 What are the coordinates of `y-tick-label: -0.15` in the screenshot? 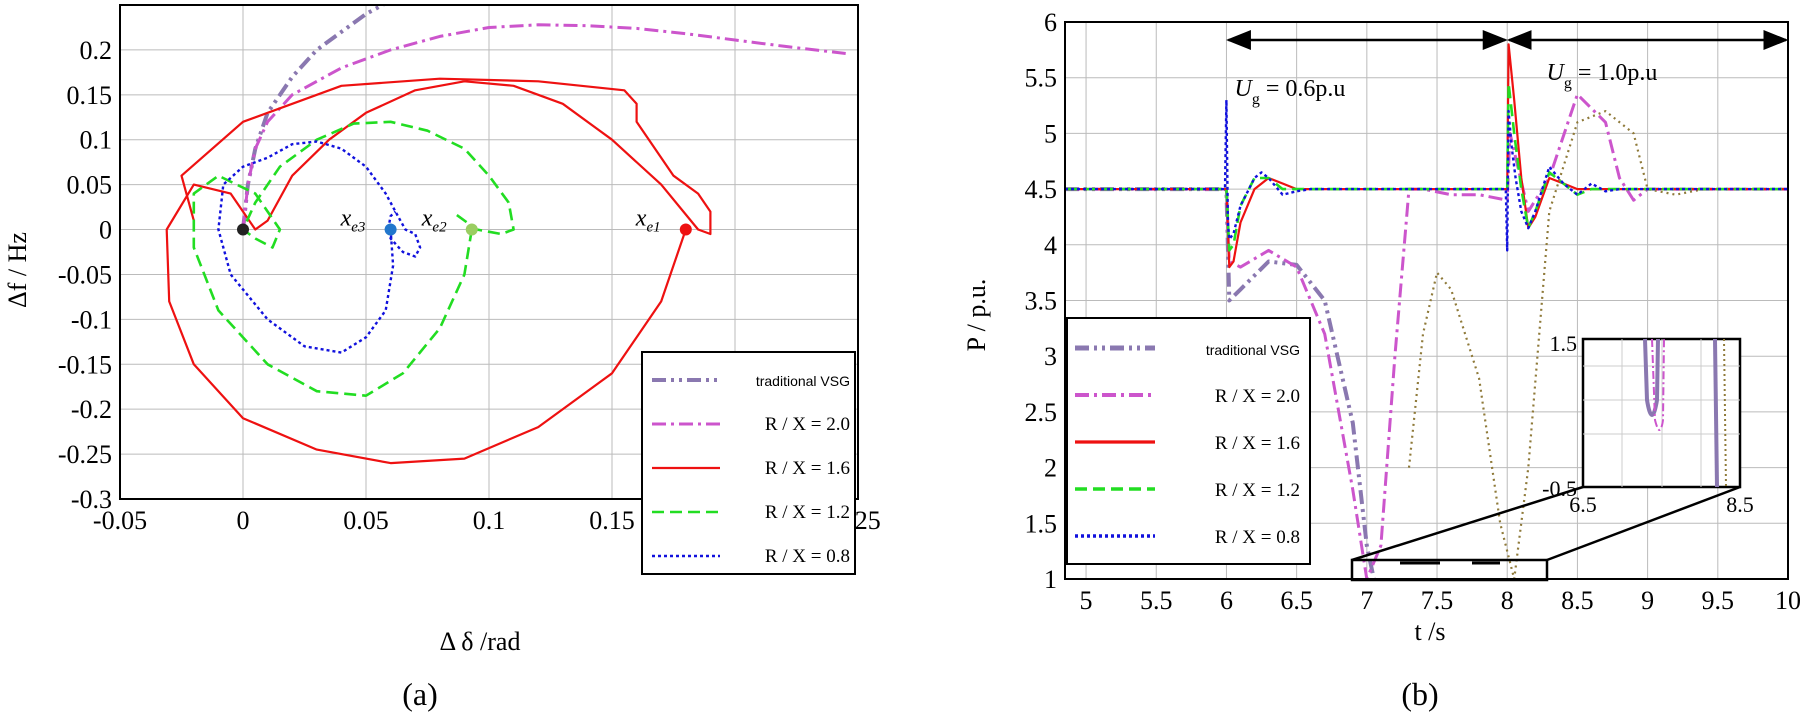 It's located at (85, 364).